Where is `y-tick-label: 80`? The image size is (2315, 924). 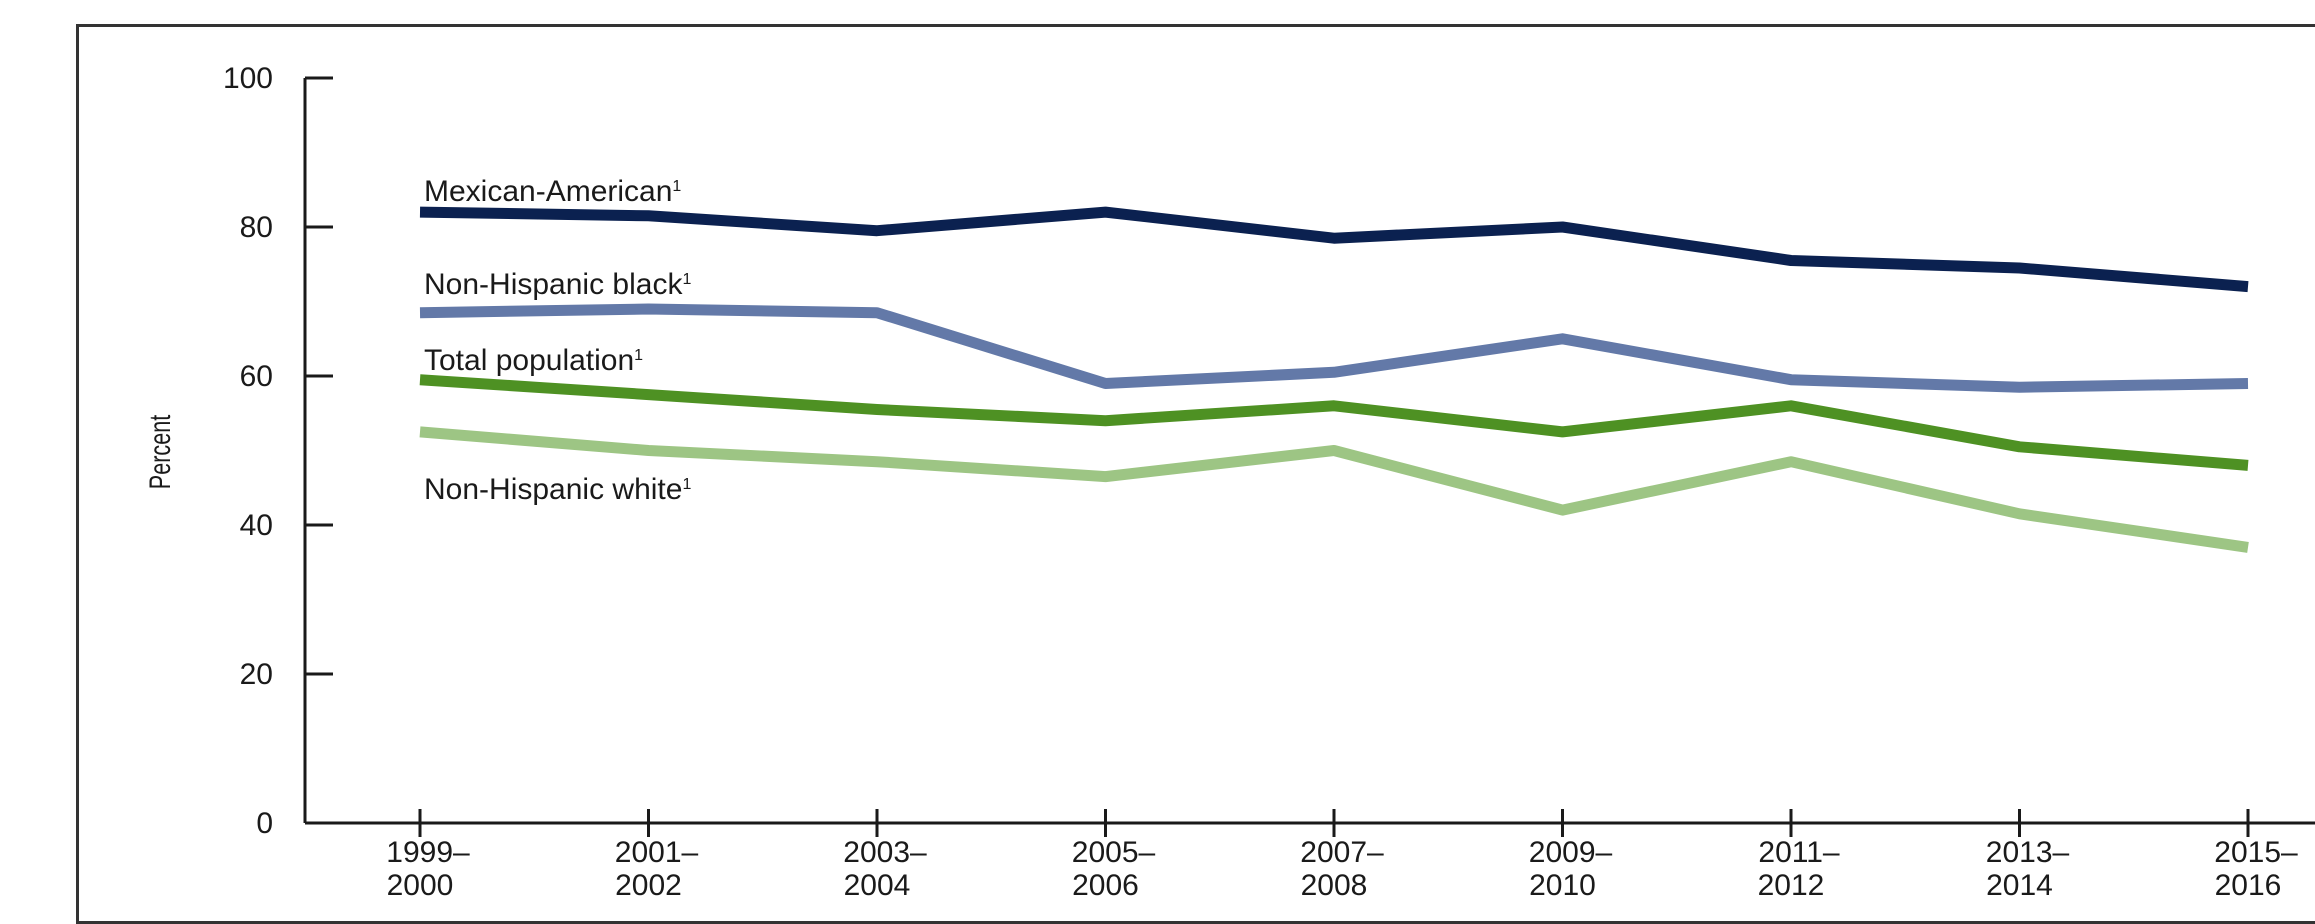
y-tick-label: 80 is located at coordinates (256, 227).